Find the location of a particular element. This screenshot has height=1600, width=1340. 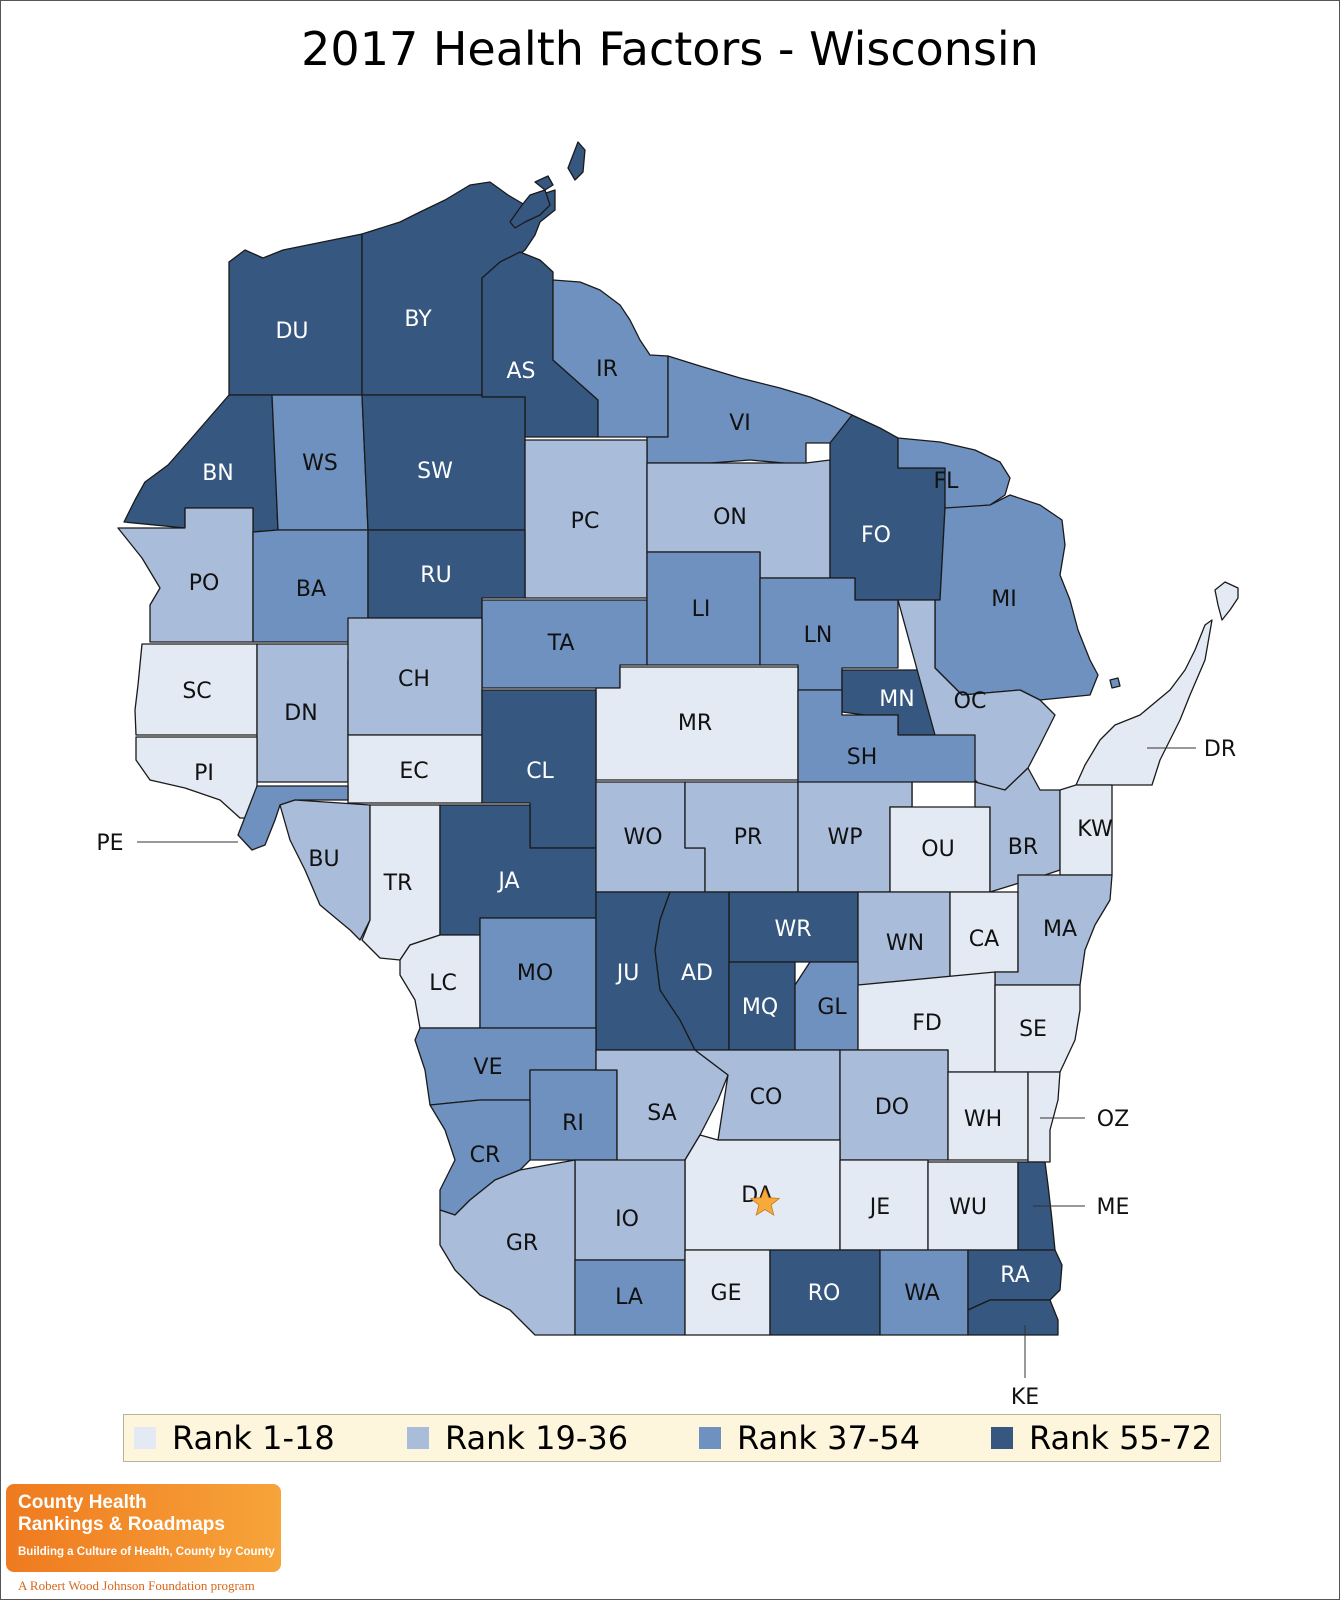

legend-label: Rank 1-18 is located at coordinates (253, 1438).